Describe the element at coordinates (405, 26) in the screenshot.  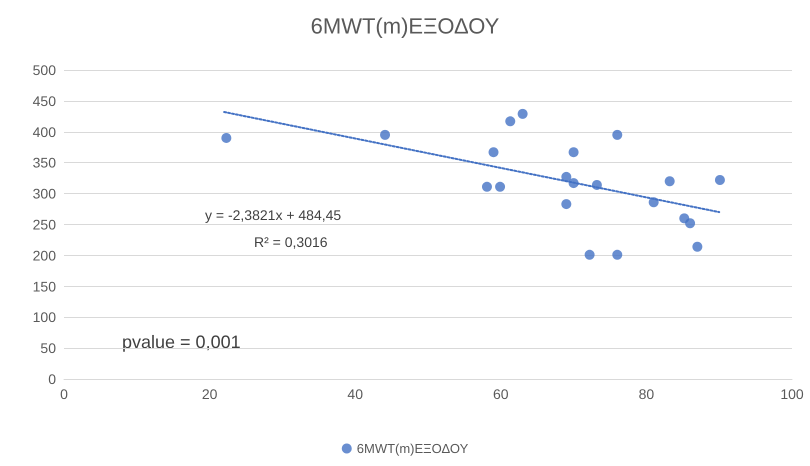
I see `chart-title: 6MWT(m)ΕΞΟΔΟΥ` at that location.